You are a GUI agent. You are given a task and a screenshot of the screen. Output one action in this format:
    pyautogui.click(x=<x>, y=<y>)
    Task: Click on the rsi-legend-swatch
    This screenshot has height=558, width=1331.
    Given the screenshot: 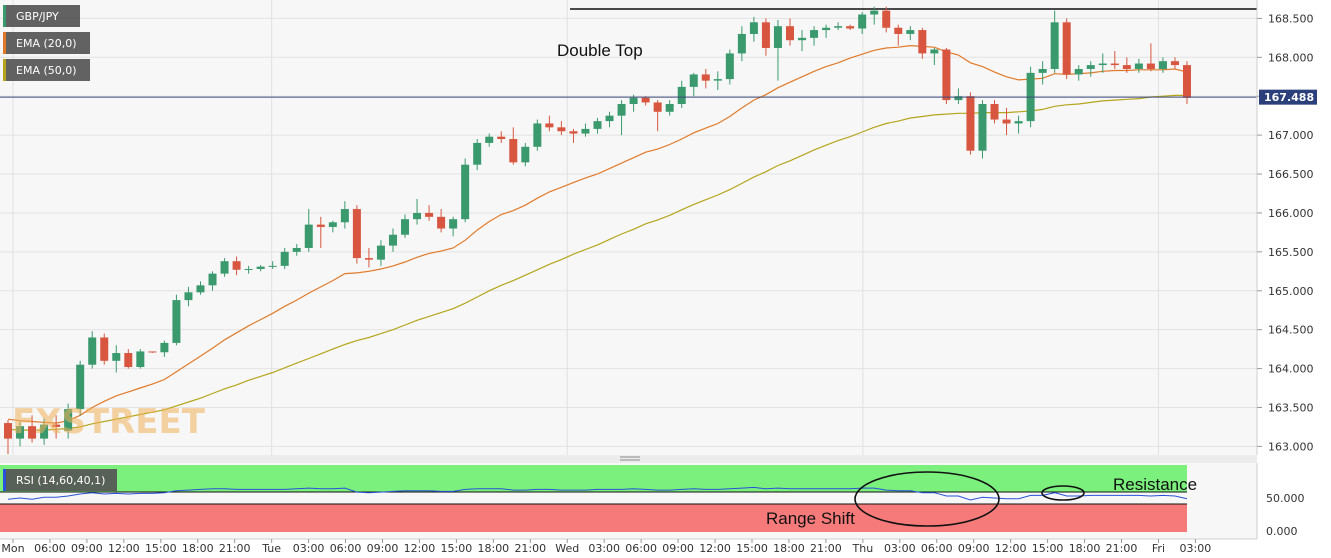 What is the action you would take?
    pyautogui.click(x=4, y=480)
    